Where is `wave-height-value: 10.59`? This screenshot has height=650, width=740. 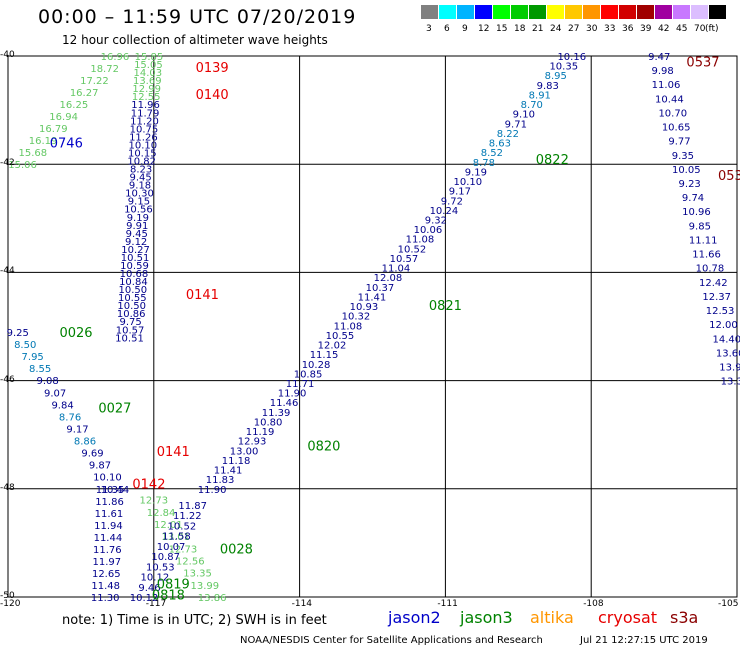 wave-height-value: 10.59 is located at coordinates (134, 266).